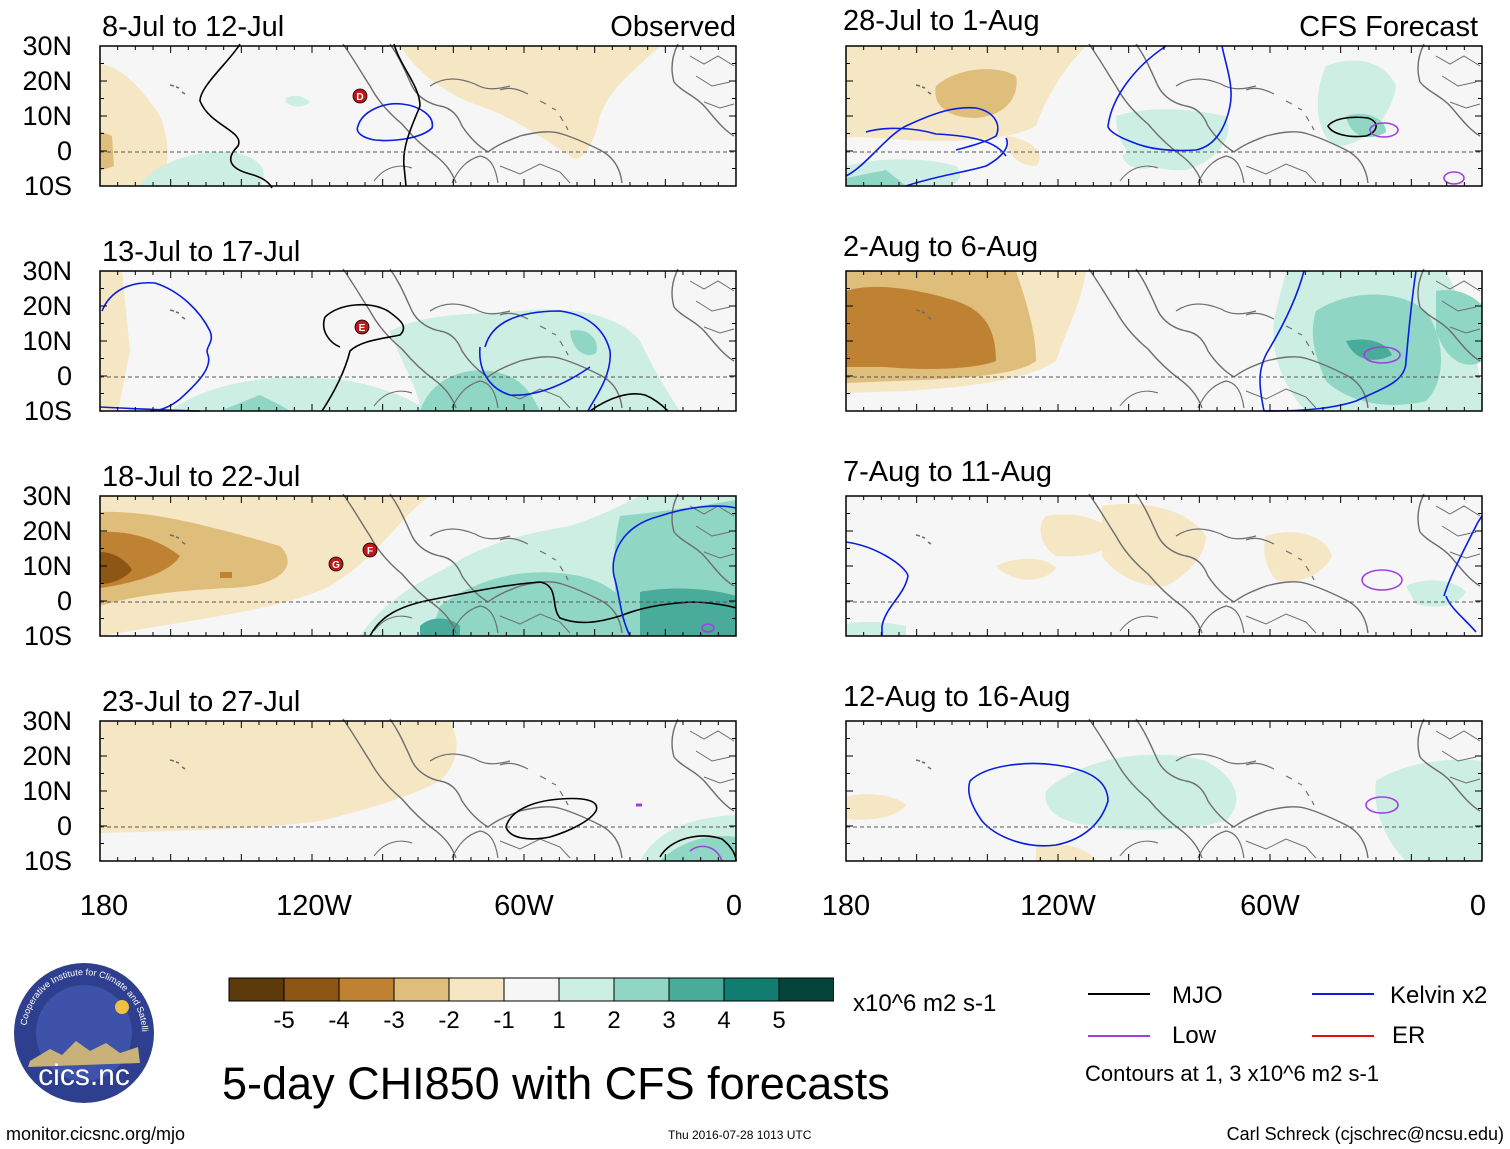  What do you see at coordinates (1119, 994) in the screenshot?
I see `legend-swatch-mjo` at bounding box center [1119, 994].